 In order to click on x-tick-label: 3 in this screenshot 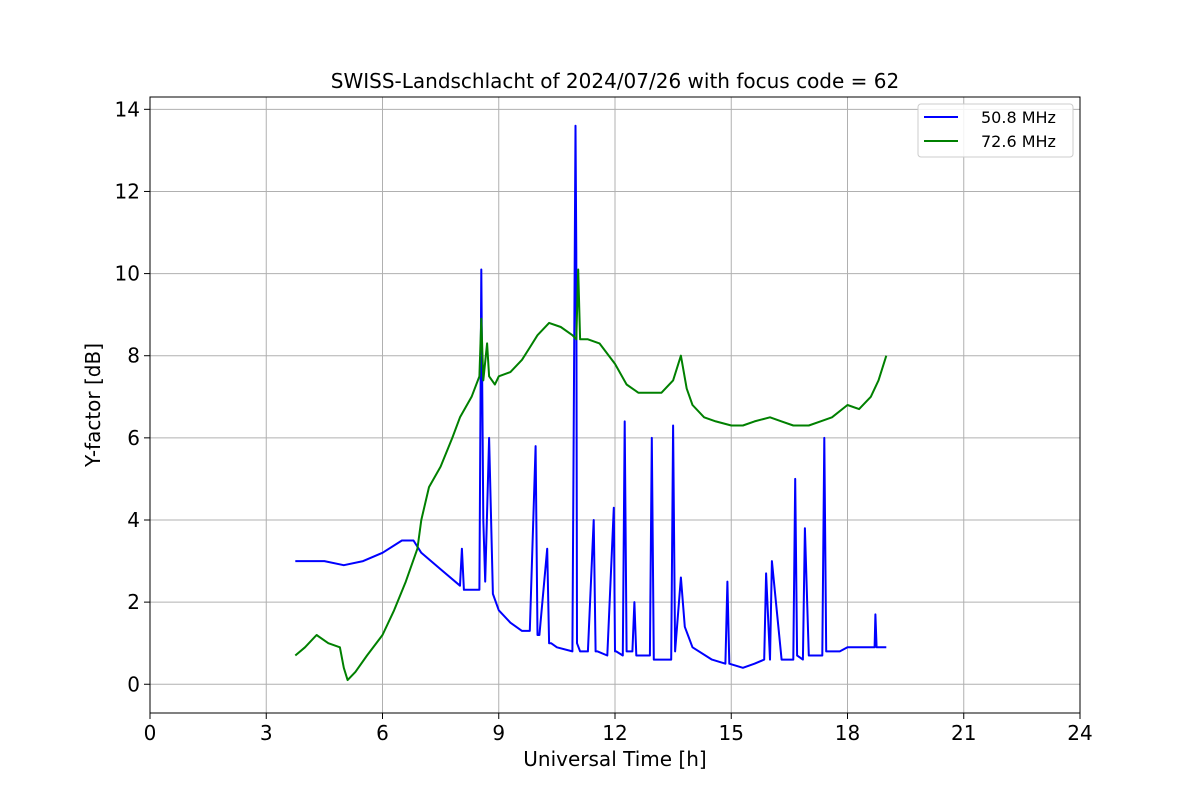, I will do `click(266, 733)`.